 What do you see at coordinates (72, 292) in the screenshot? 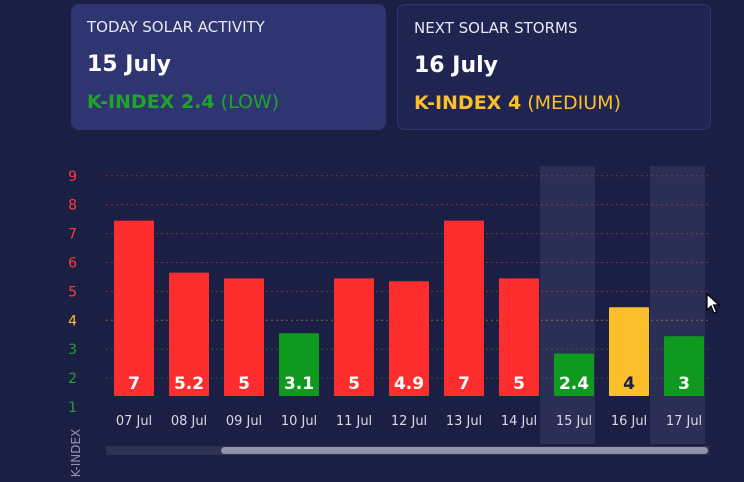
I see `y-tick-label: 5` at bounding box center [72, 292].